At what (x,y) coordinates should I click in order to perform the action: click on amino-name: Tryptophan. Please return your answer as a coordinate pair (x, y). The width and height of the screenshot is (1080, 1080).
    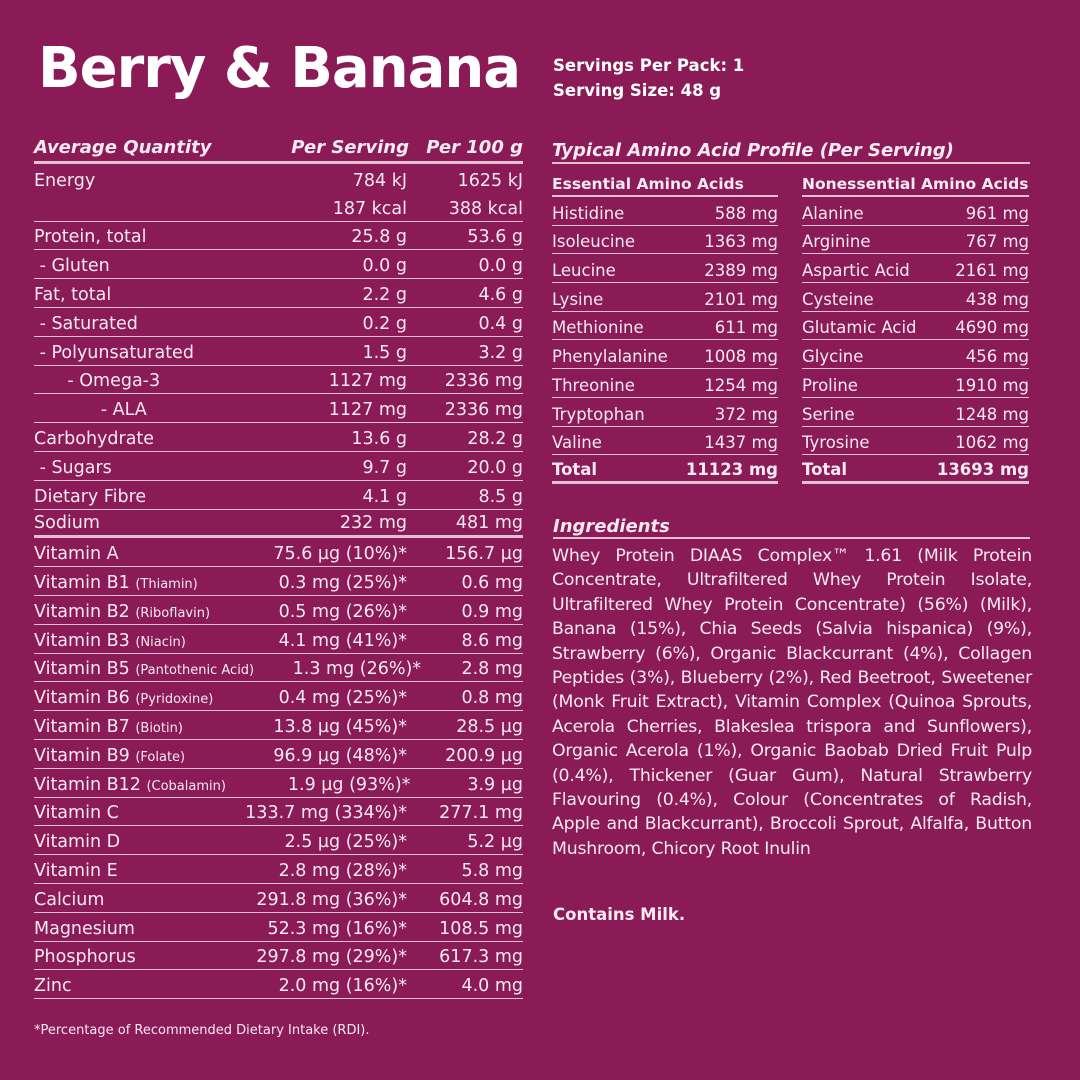
    Looking at the image, I should click on (598, 414).